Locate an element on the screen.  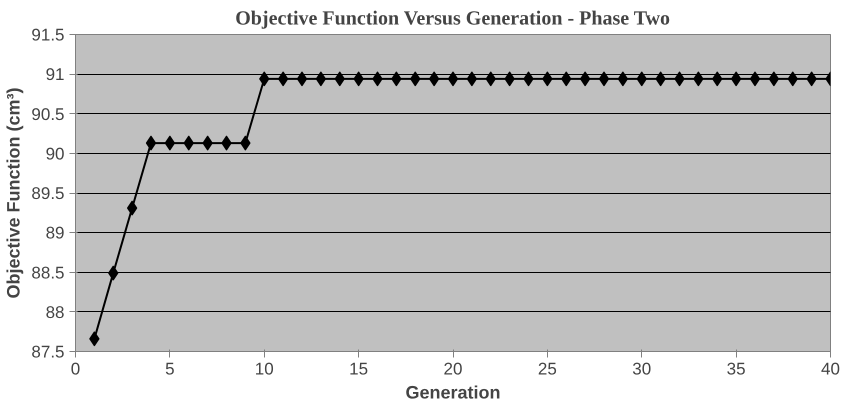
x-tick-label: 30 is located at coordinates (642, 369).